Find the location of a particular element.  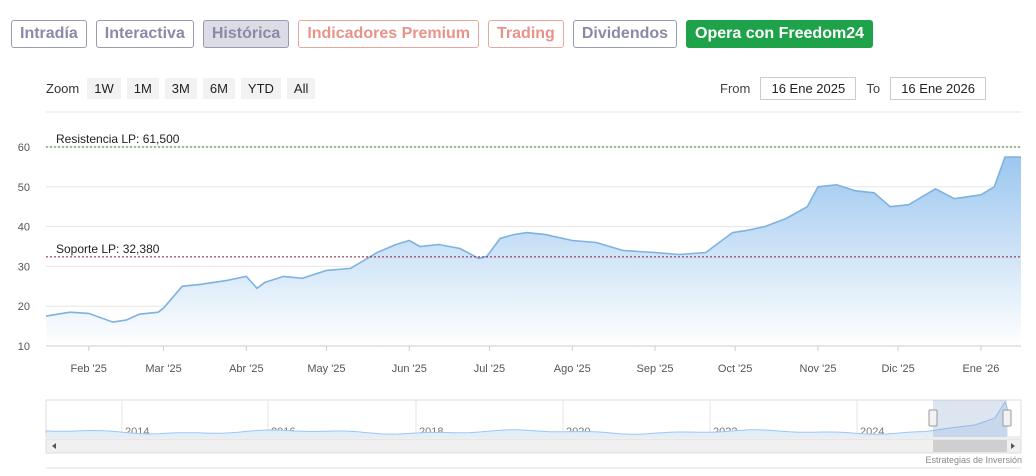

zoom-6m-button: 6M is located at coordinates (218, 88).